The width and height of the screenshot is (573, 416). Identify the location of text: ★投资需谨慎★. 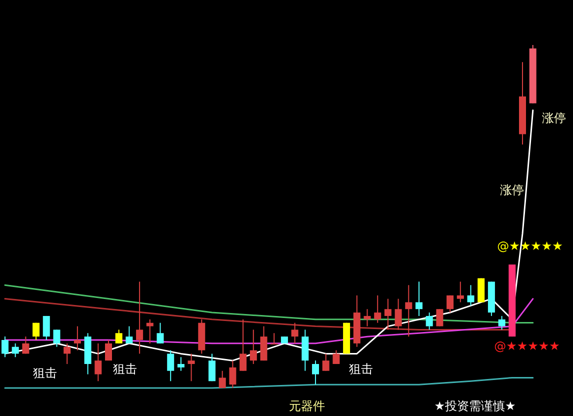
(475, 406).